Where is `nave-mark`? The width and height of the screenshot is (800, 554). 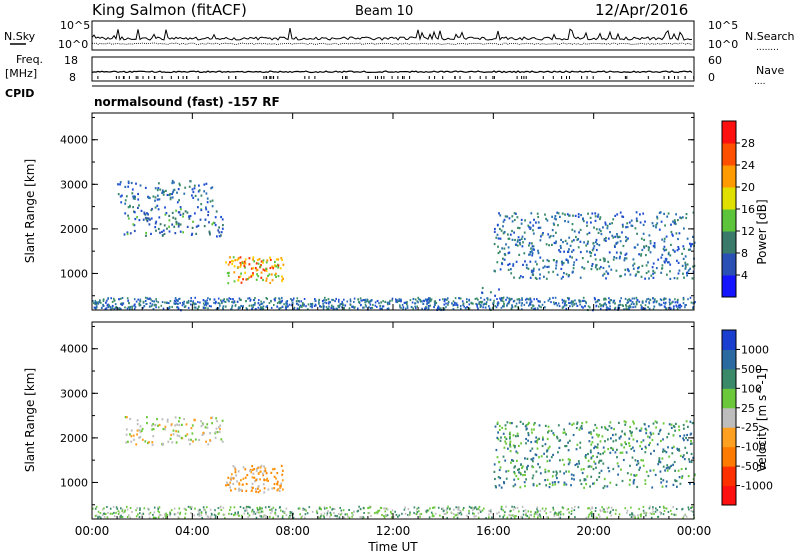
nave-mark is located at coordinates (381, 77).